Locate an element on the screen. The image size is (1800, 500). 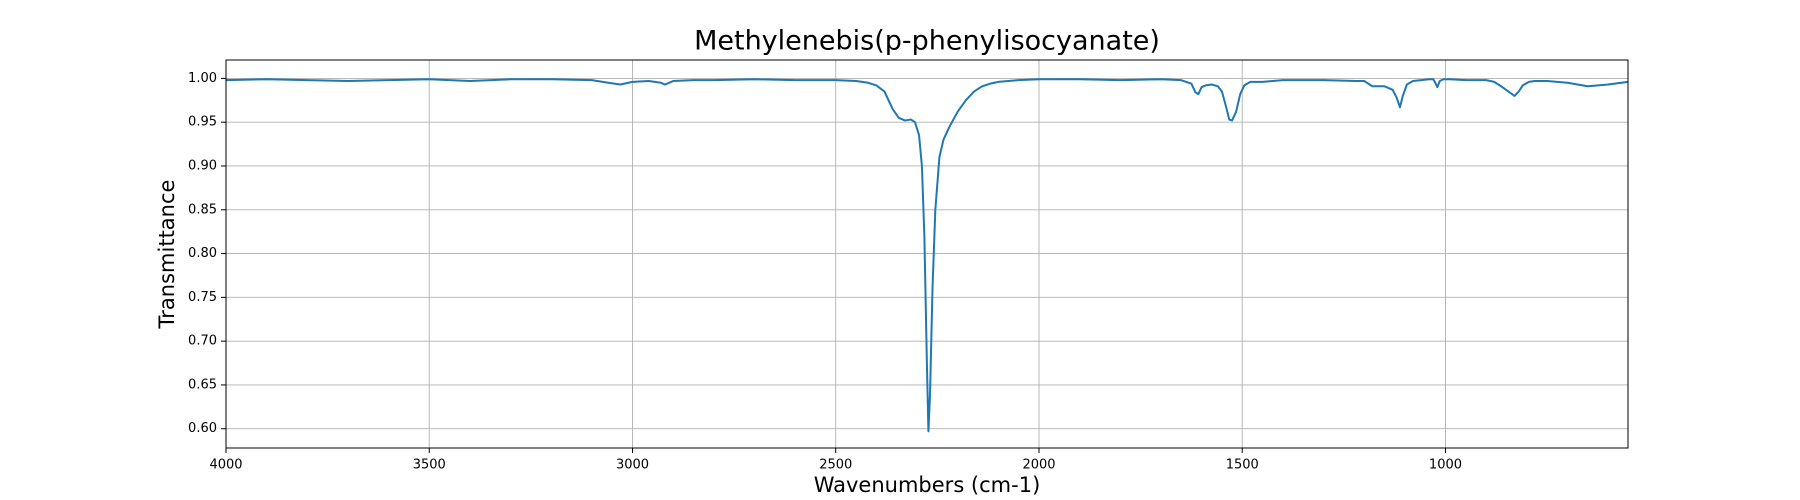
y-tick-label: 1.00 is located at coordinates (202, 78).